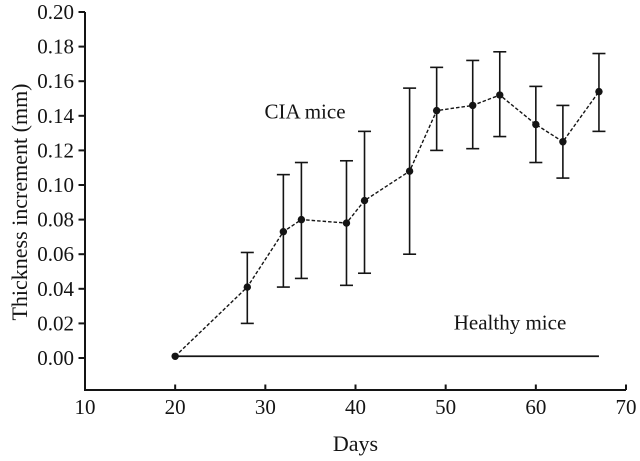 This screenshot has height=461, width=640. What do you see at coordinates (445, 407) in the screenshot?
I see `x-tick-label: 50` at bounding box center [445, 407].